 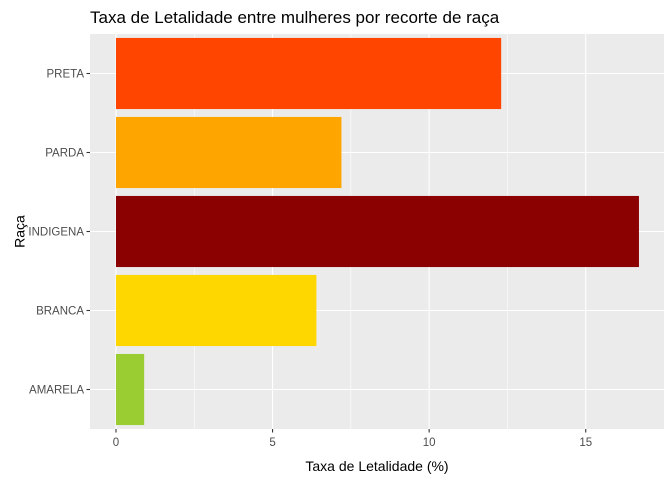 What do you see at coordinates (60, 312) in the screenshot?
I see `y-tick-label: BRANCA` at bounding box center [60, 312].